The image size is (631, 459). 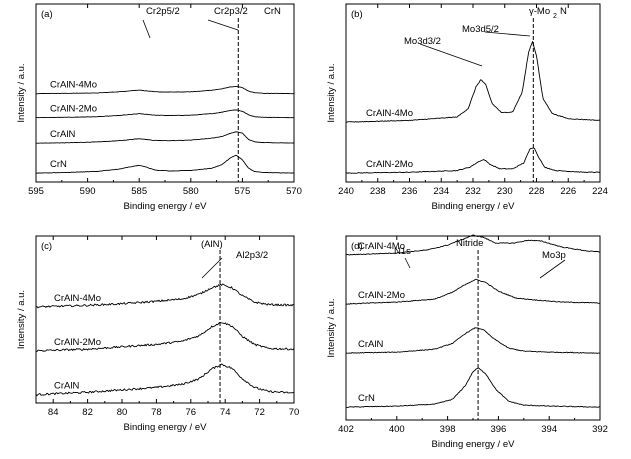 I want to click on x-tick-label: 400, so click(x=397, y=429).